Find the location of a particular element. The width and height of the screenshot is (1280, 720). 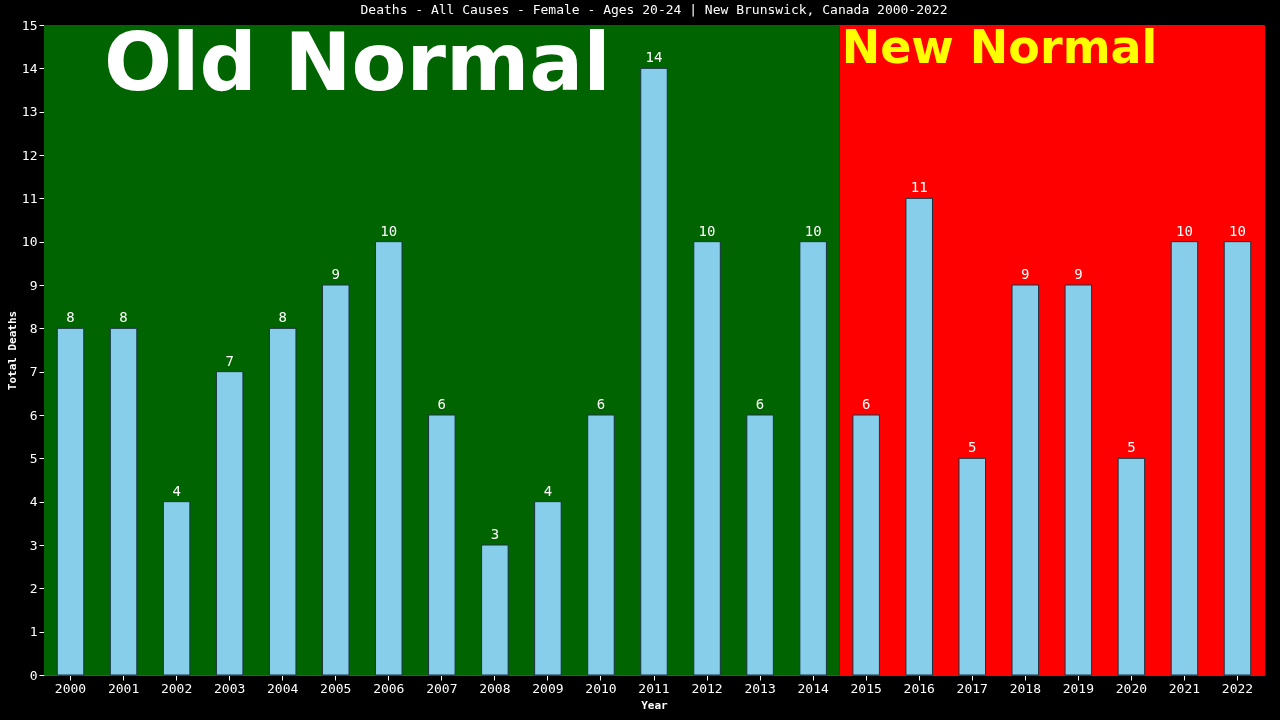

x-tick-label: 2000 is located at coordinates (70, 688).